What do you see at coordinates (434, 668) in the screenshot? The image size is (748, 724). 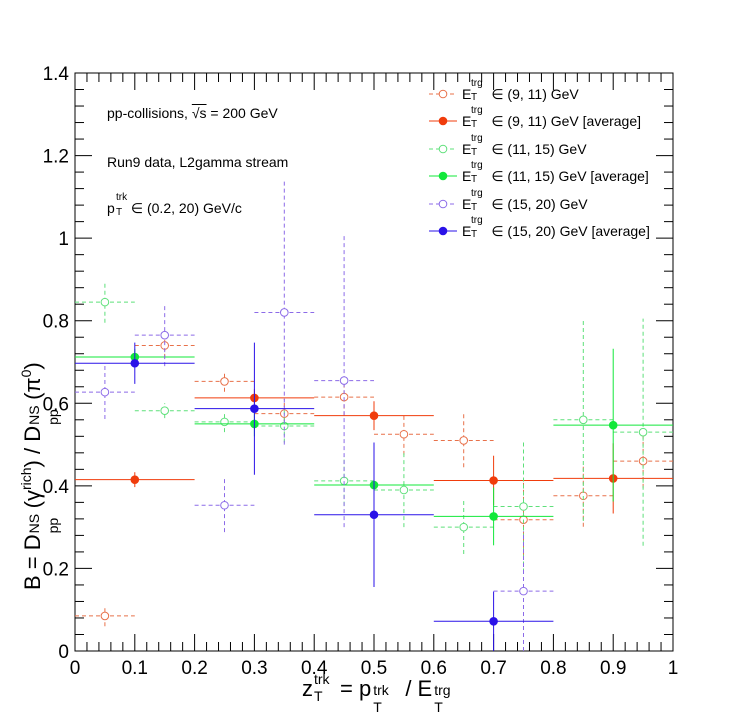 I see `x-tick-label: 0.6` at bounding box center [434, 668].